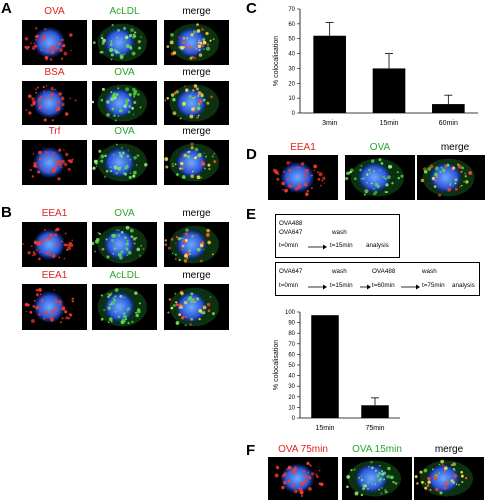  Describe the element at coordinates (49, 244) in the screenshot. I see `nucleus` at that location.